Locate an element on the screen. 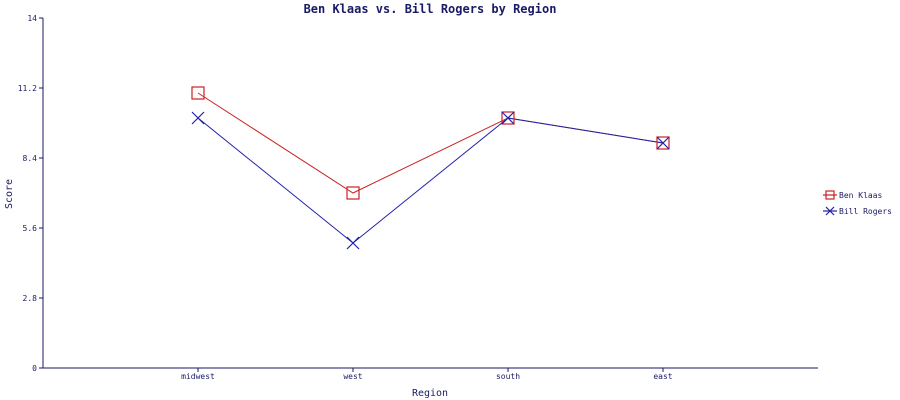 Image resolution: width=900 pixels, height=400 pixels. legend-item: Bill Rogers is located at coordinates (857, 211).